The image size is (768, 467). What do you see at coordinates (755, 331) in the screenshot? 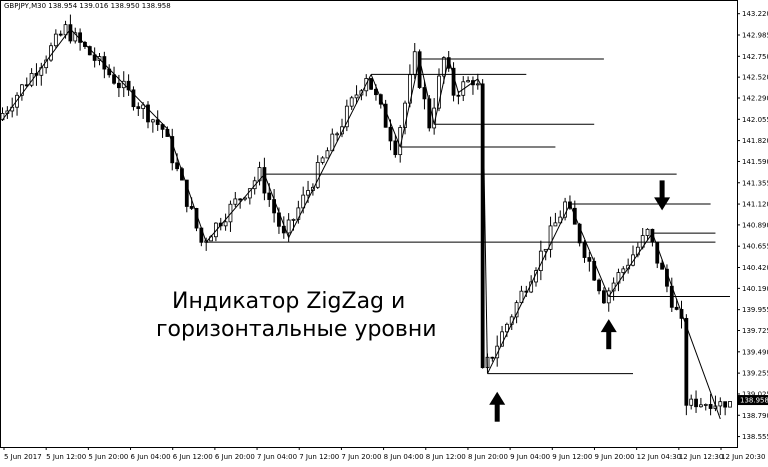
I see `y-tick-label: 139.725` at bounding box center [755, 331].